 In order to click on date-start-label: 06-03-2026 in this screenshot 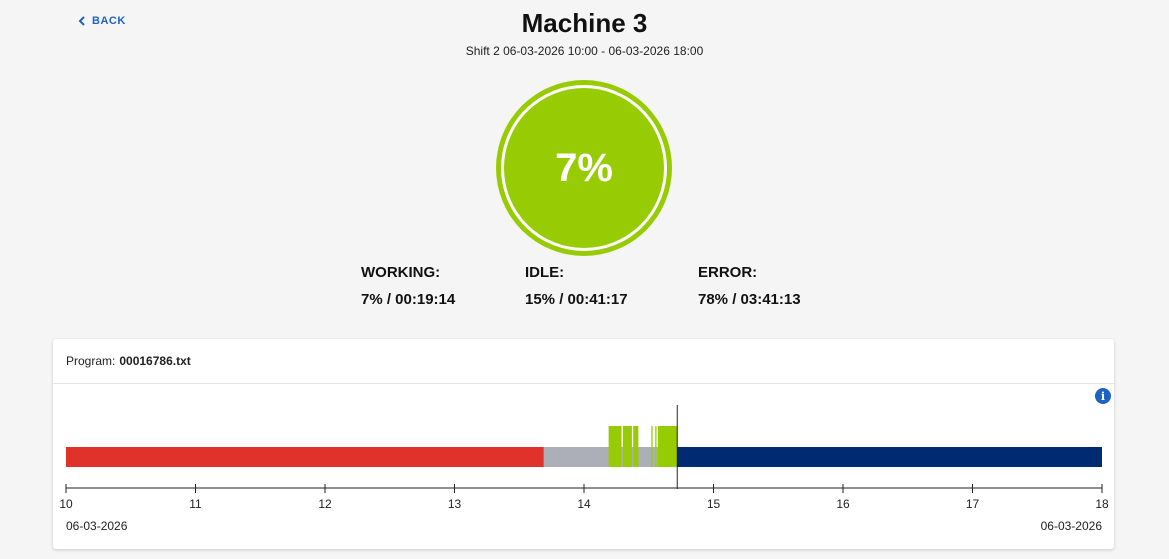, I will do `click(97, 526)`.